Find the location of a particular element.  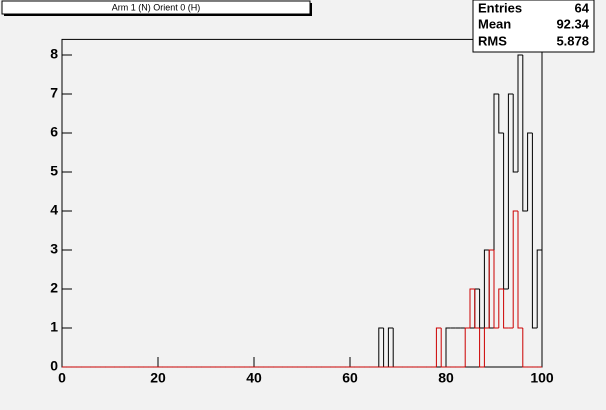

x-tick-label: 80 is located at coordinates (446, 378).